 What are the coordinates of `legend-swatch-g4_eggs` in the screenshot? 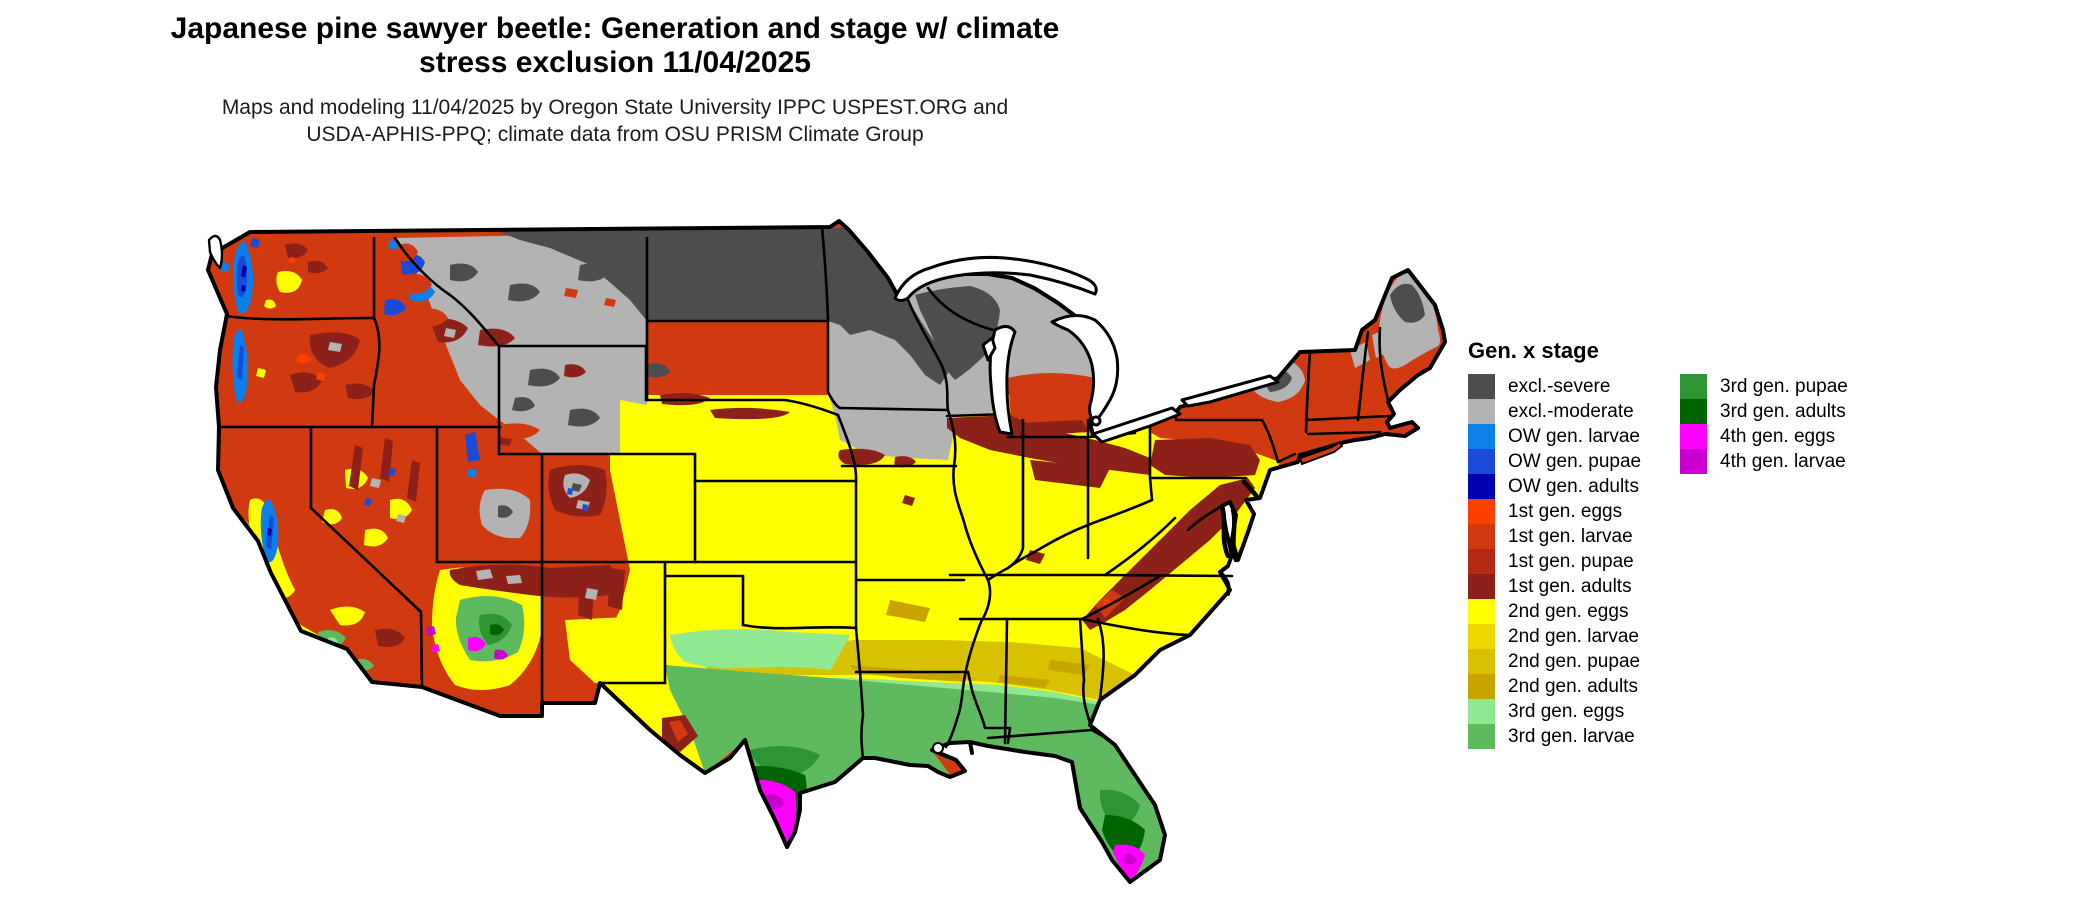 It's located at (1693, 436).